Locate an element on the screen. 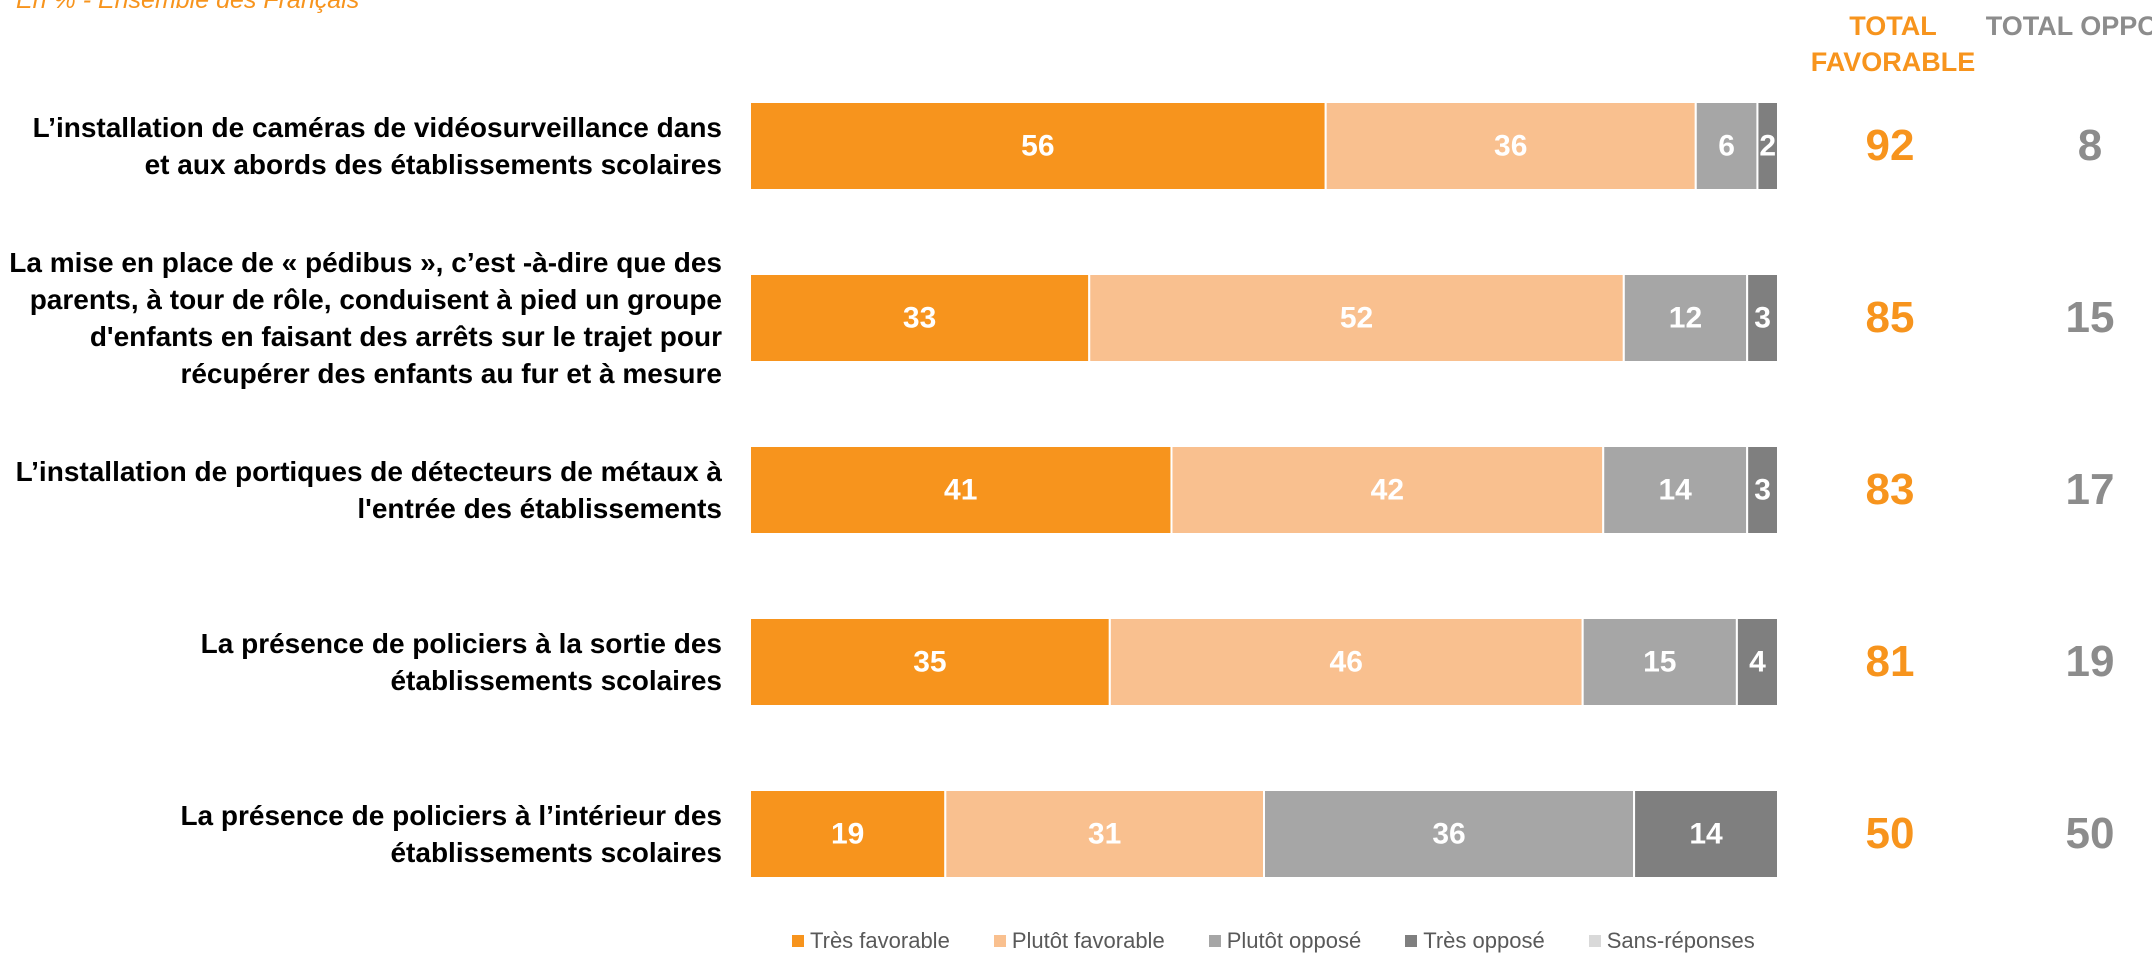  total-oppose-4: 19 is located at coordinates (2090, 661).